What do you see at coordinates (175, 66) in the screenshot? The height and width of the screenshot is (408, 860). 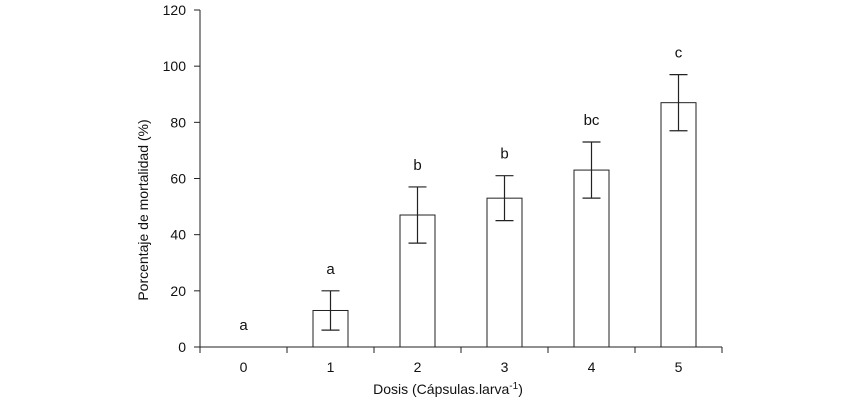 I see `y-tick-label: 100` at bounding box center [175, 66].